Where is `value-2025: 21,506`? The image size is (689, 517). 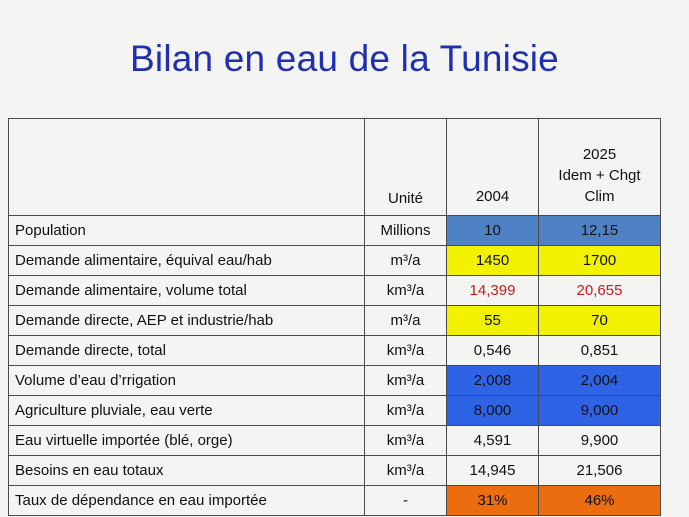 value-2025: 21,506 is located at coordinates (599, 470).